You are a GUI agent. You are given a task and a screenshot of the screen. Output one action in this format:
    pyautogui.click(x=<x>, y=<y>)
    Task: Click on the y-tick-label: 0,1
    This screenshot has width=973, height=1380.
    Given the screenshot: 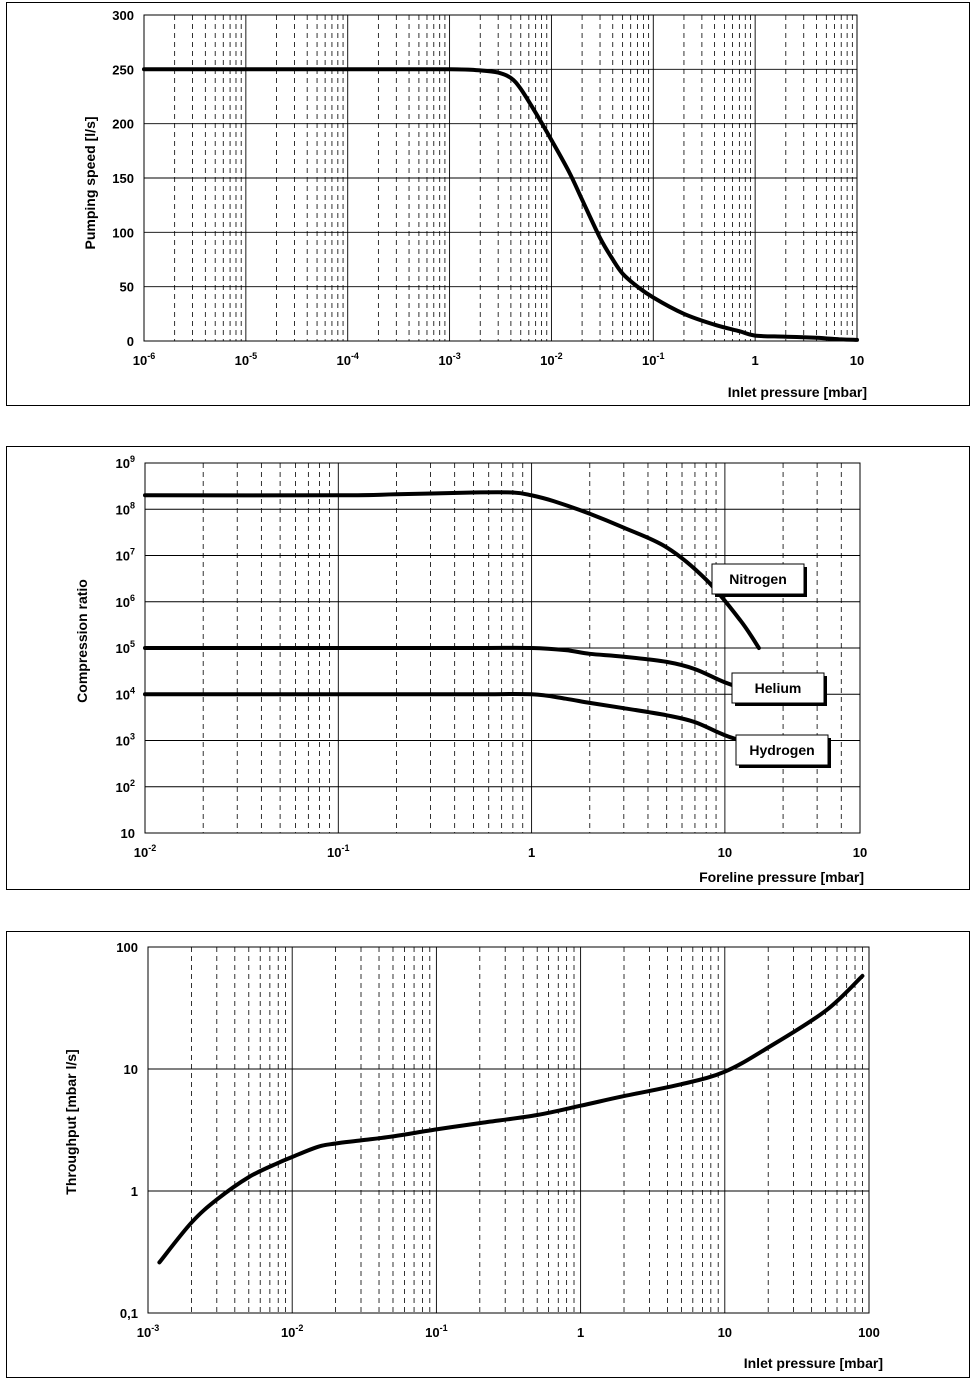 What is the action you would take?
    pyautogui.click(x=129, y=1313)
    